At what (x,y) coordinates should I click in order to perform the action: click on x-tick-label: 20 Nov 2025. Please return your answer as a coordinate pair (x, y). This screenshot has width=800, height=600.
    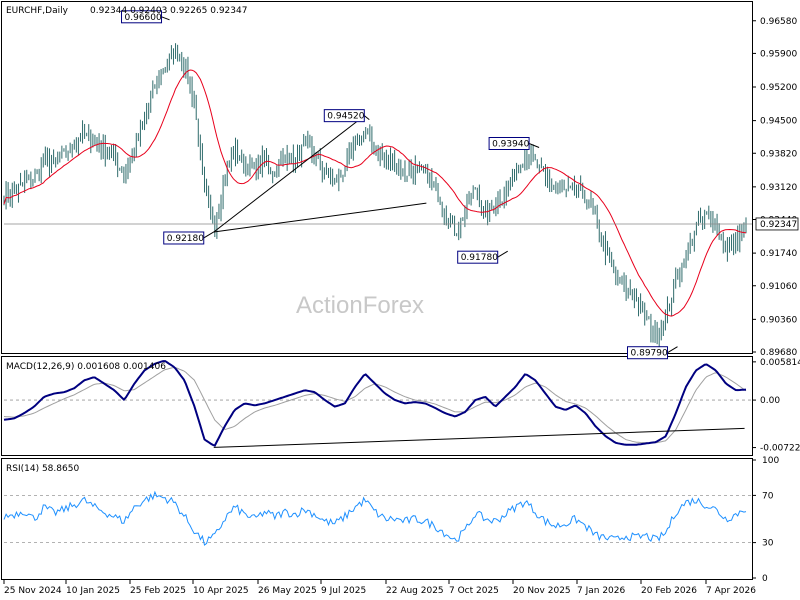
    Looking at the image, I should click on (542, 591).